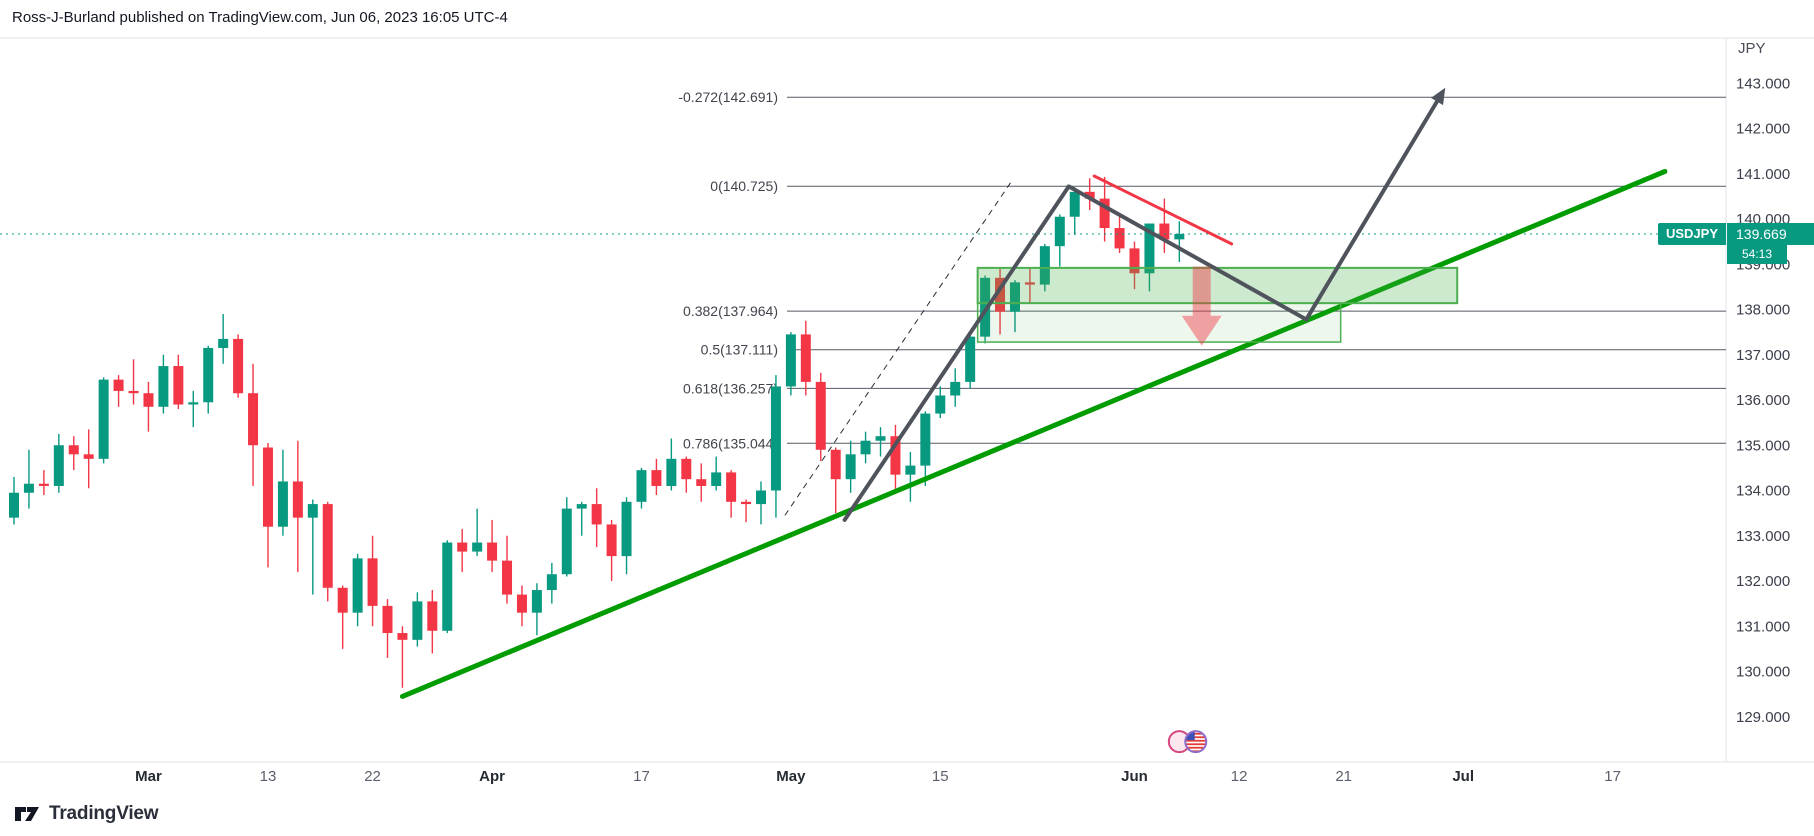 The image size is (1814, 836). What do you see at coordinates (1763, 491) in the screenshot?
I see `price-tick-label: 134.000` at bounding box center [1763, 491].